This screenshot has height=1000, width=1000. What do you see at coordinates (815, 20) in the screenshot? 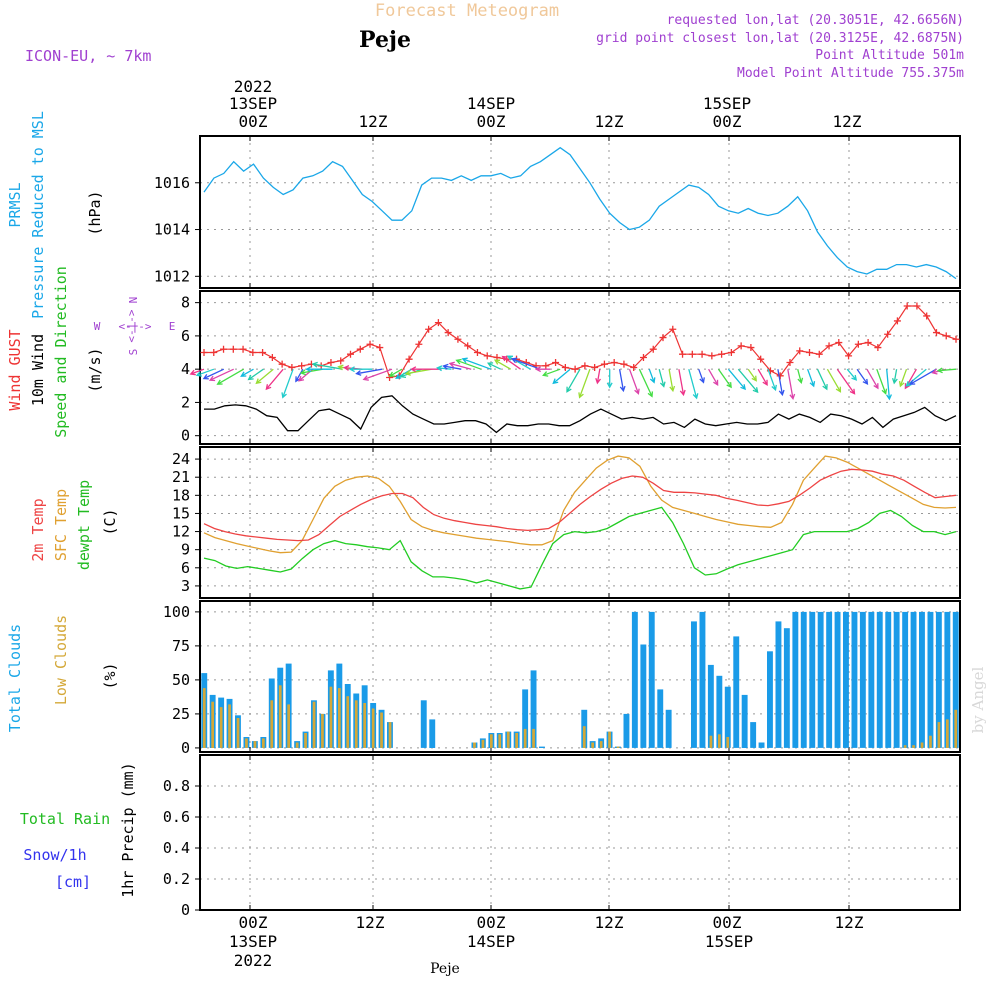
I see `requested-coords: requested lon,lat (20.3051E, 42.6656N)` at bounding box center [815, 20].